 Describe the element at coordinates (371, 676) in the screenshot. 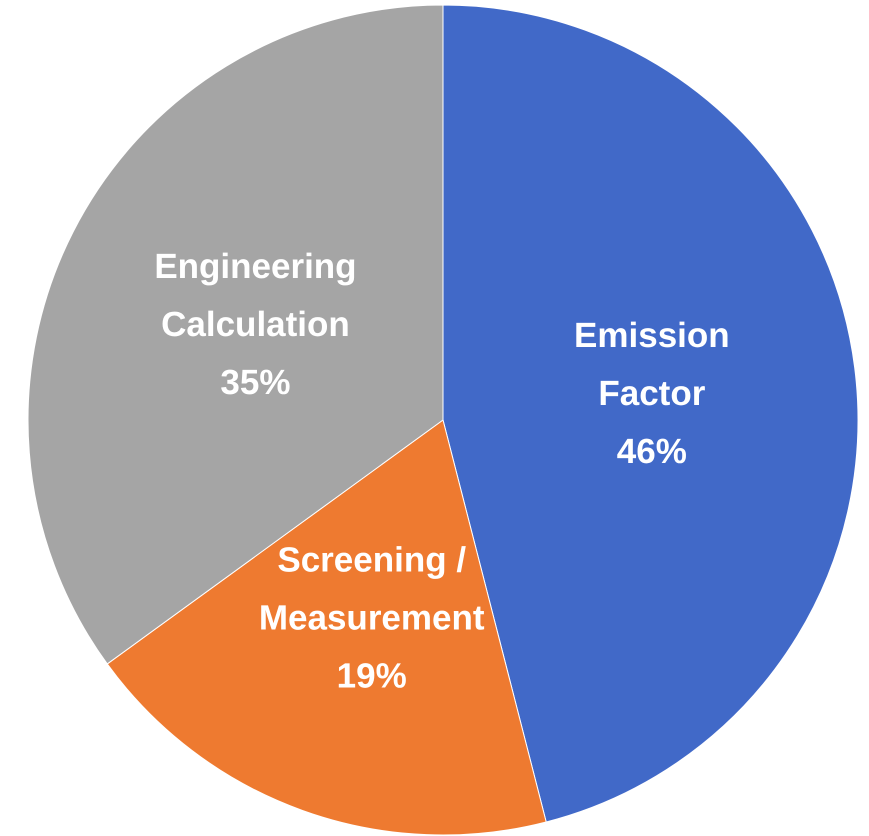

I see `data-label: 19%` at that location.